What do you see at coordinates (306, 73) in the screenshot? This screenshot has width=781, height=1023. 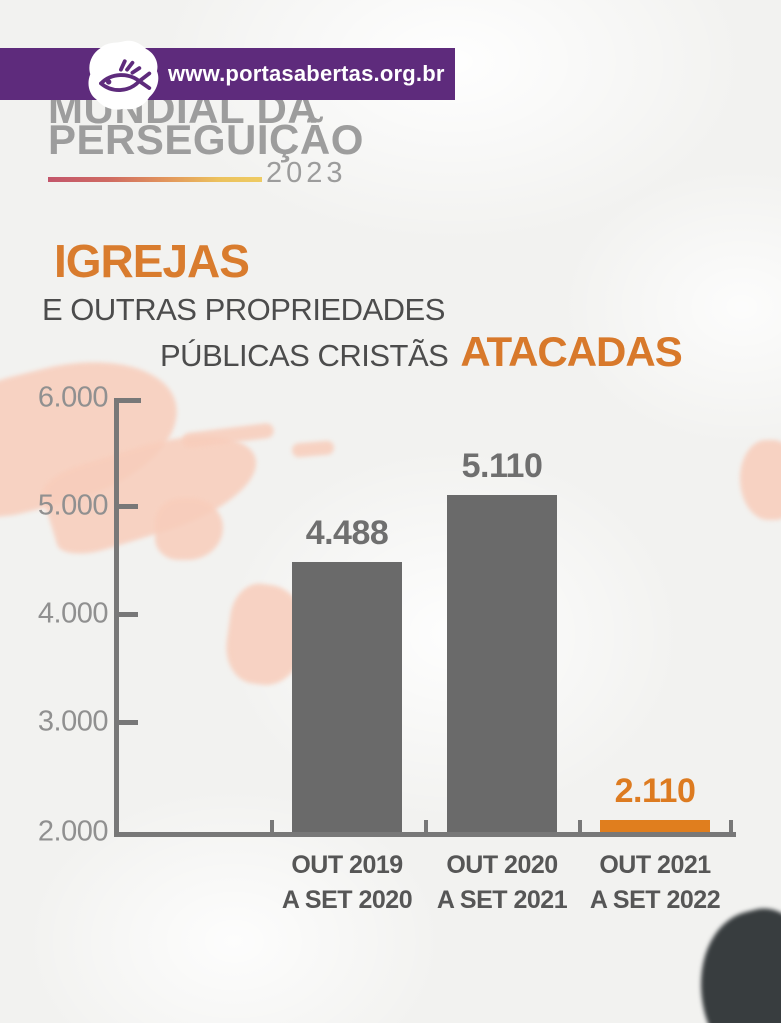 I see `website-url: www.portasabertas.org.br` at bounding box center [306, 73].